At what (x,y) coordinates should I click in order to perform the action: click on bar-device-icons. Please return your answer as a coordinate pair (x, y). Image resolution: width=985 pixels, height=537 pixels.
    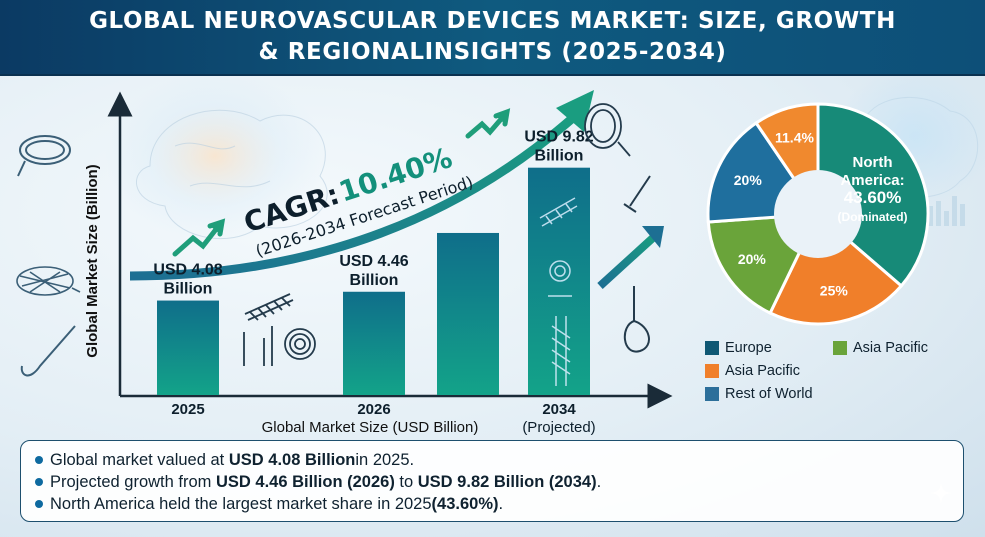
    Looking at the image, I should click on (558, 291).